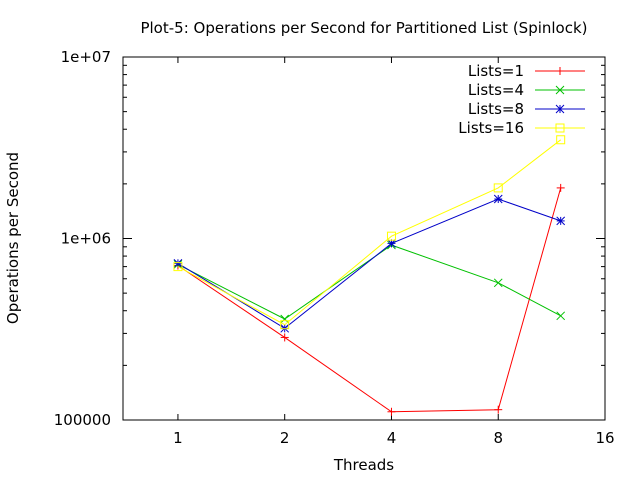  What do you see at coordinates (604, 438) in the screenshot?
I see `x-tick-label: 16` at bounding box center [604, 438].